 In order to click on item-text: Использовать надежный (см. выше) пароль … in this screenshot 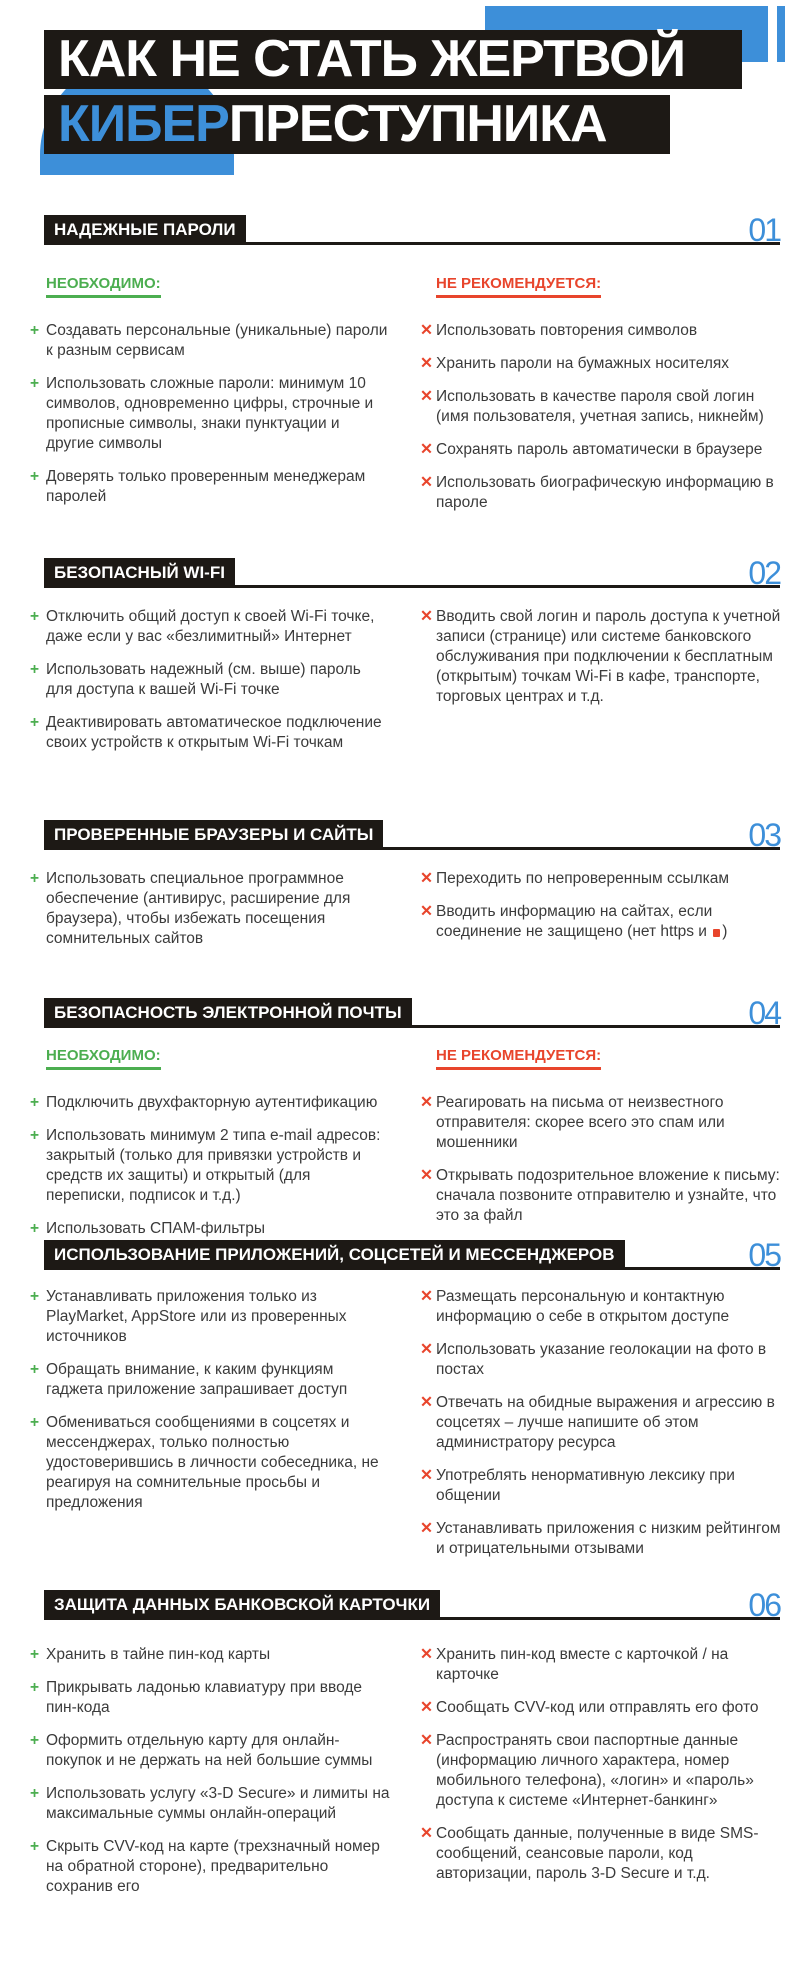, I will do `click(203, 679)`.